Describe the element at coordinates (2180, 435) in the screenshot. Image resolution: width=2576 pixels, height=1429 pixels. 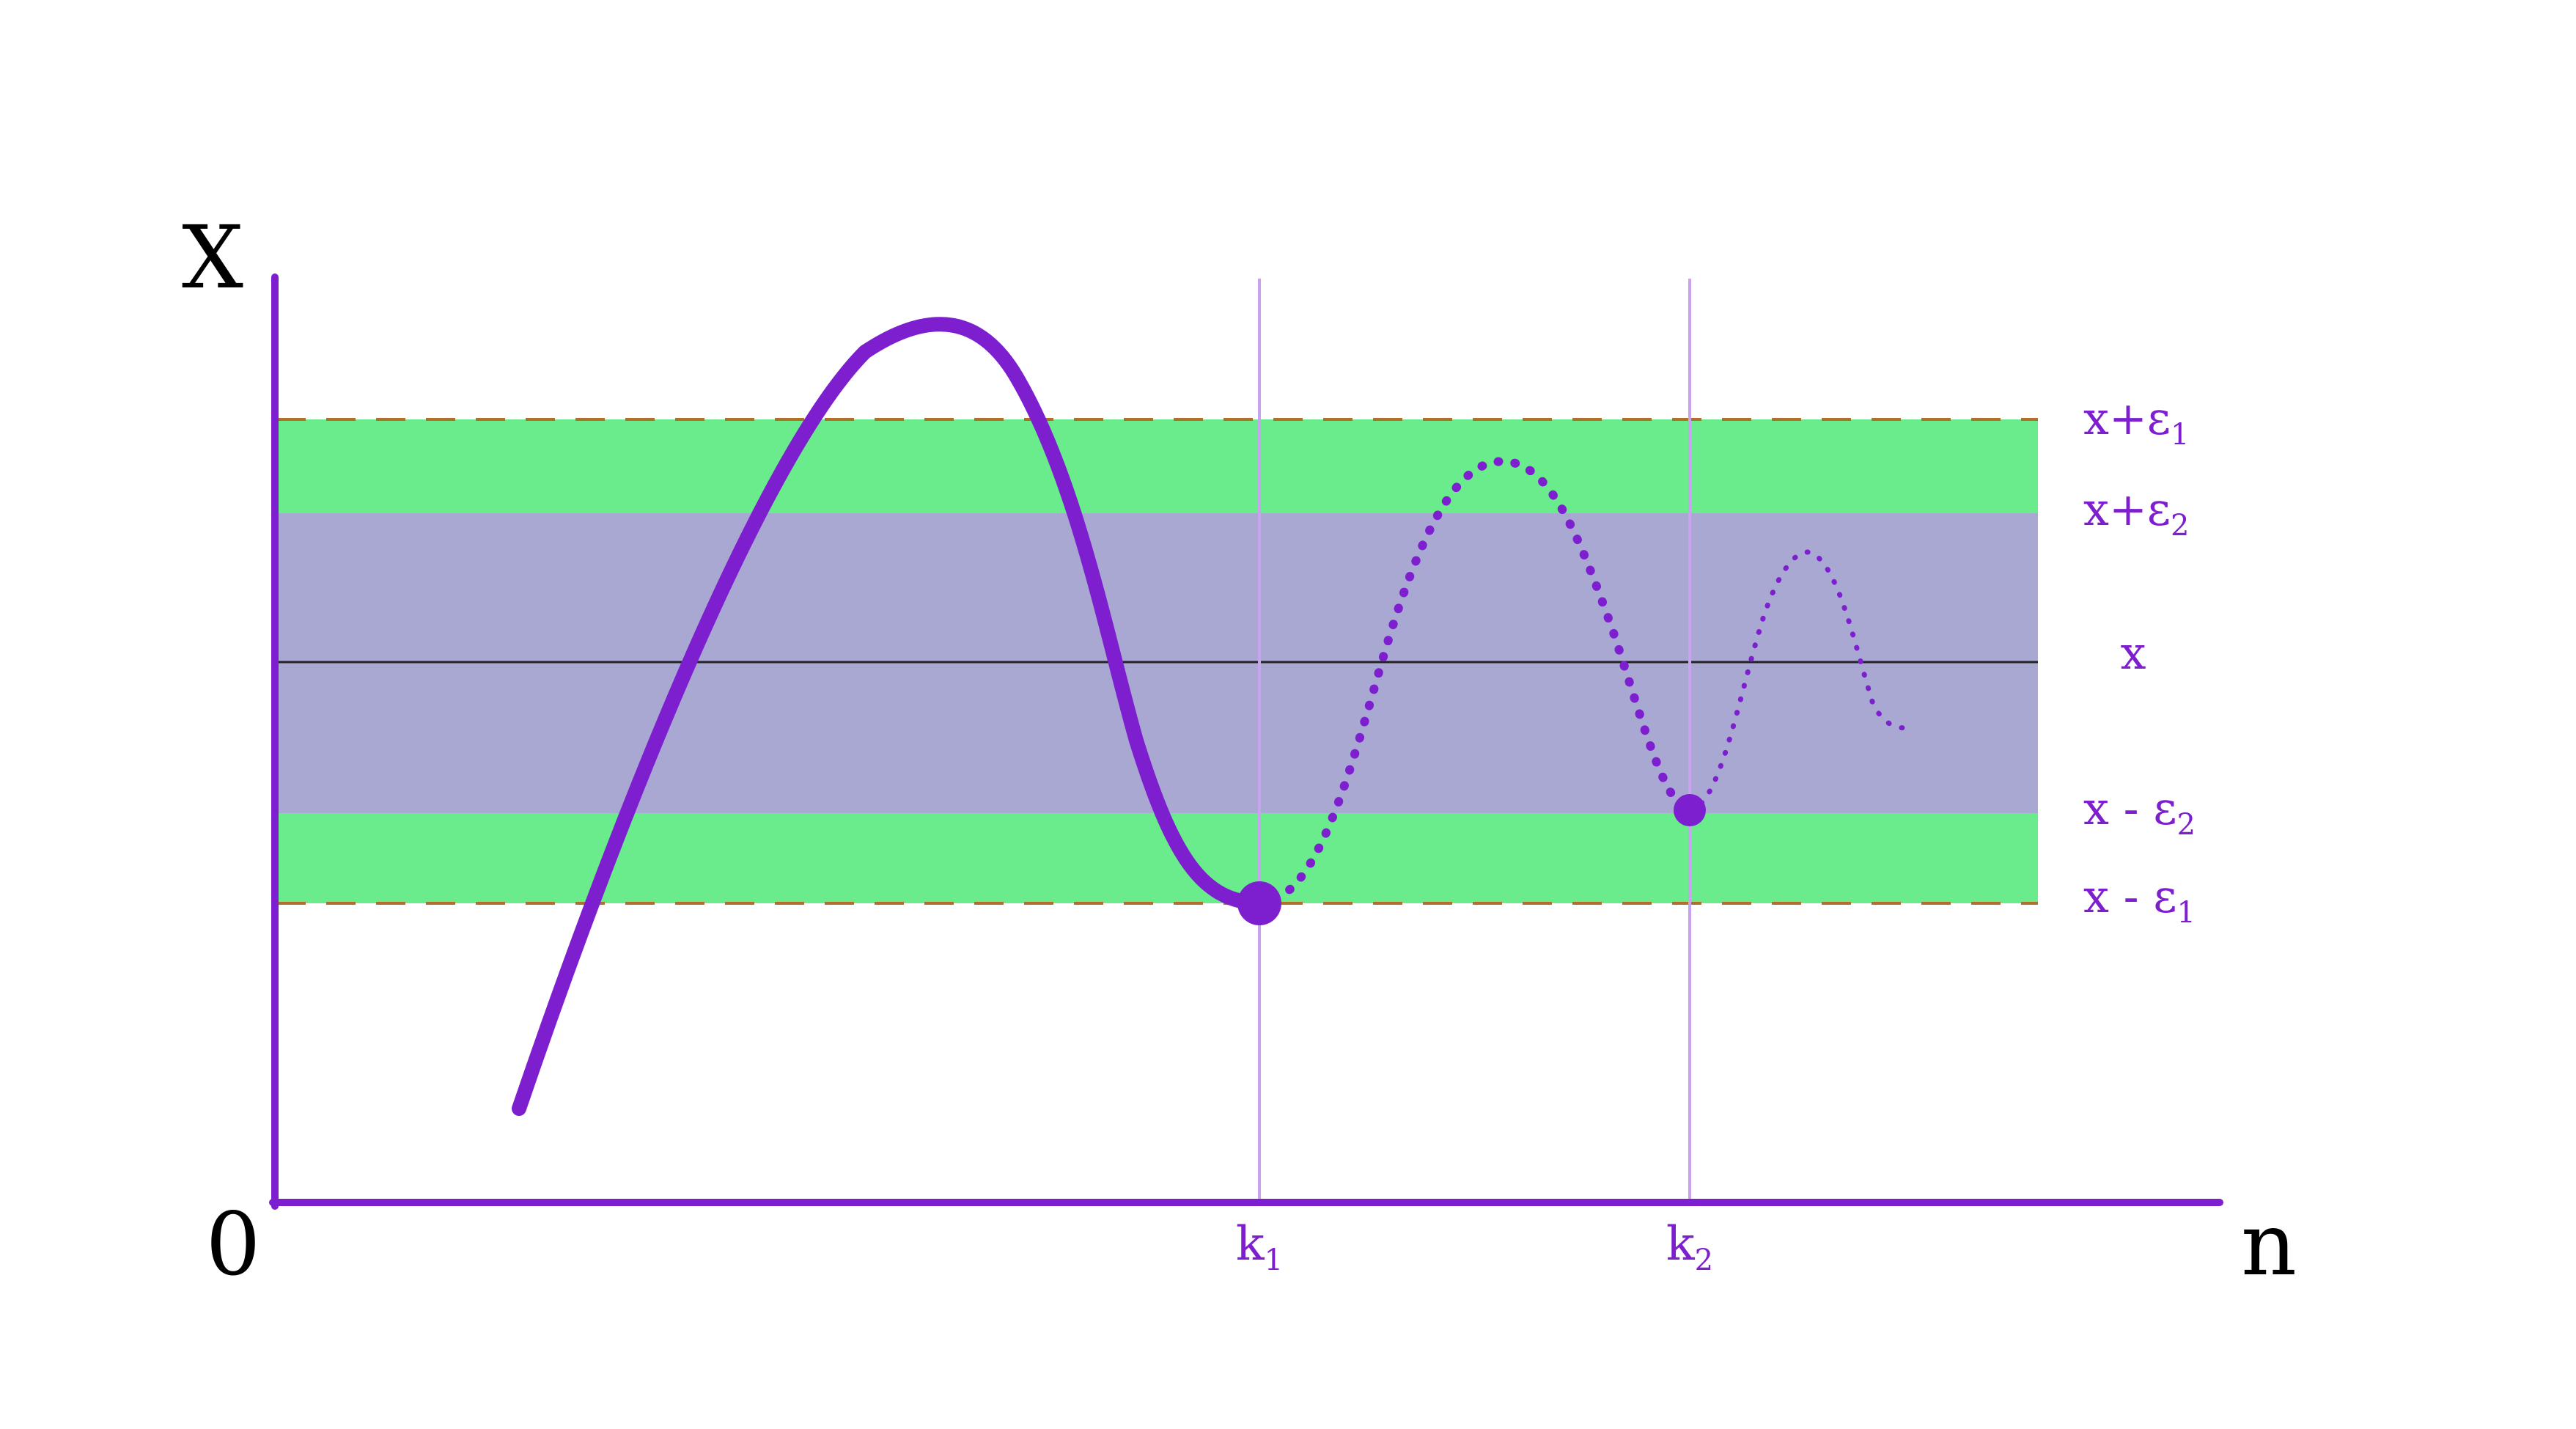
I see `label-upper-outer-sub: 1` at that location.